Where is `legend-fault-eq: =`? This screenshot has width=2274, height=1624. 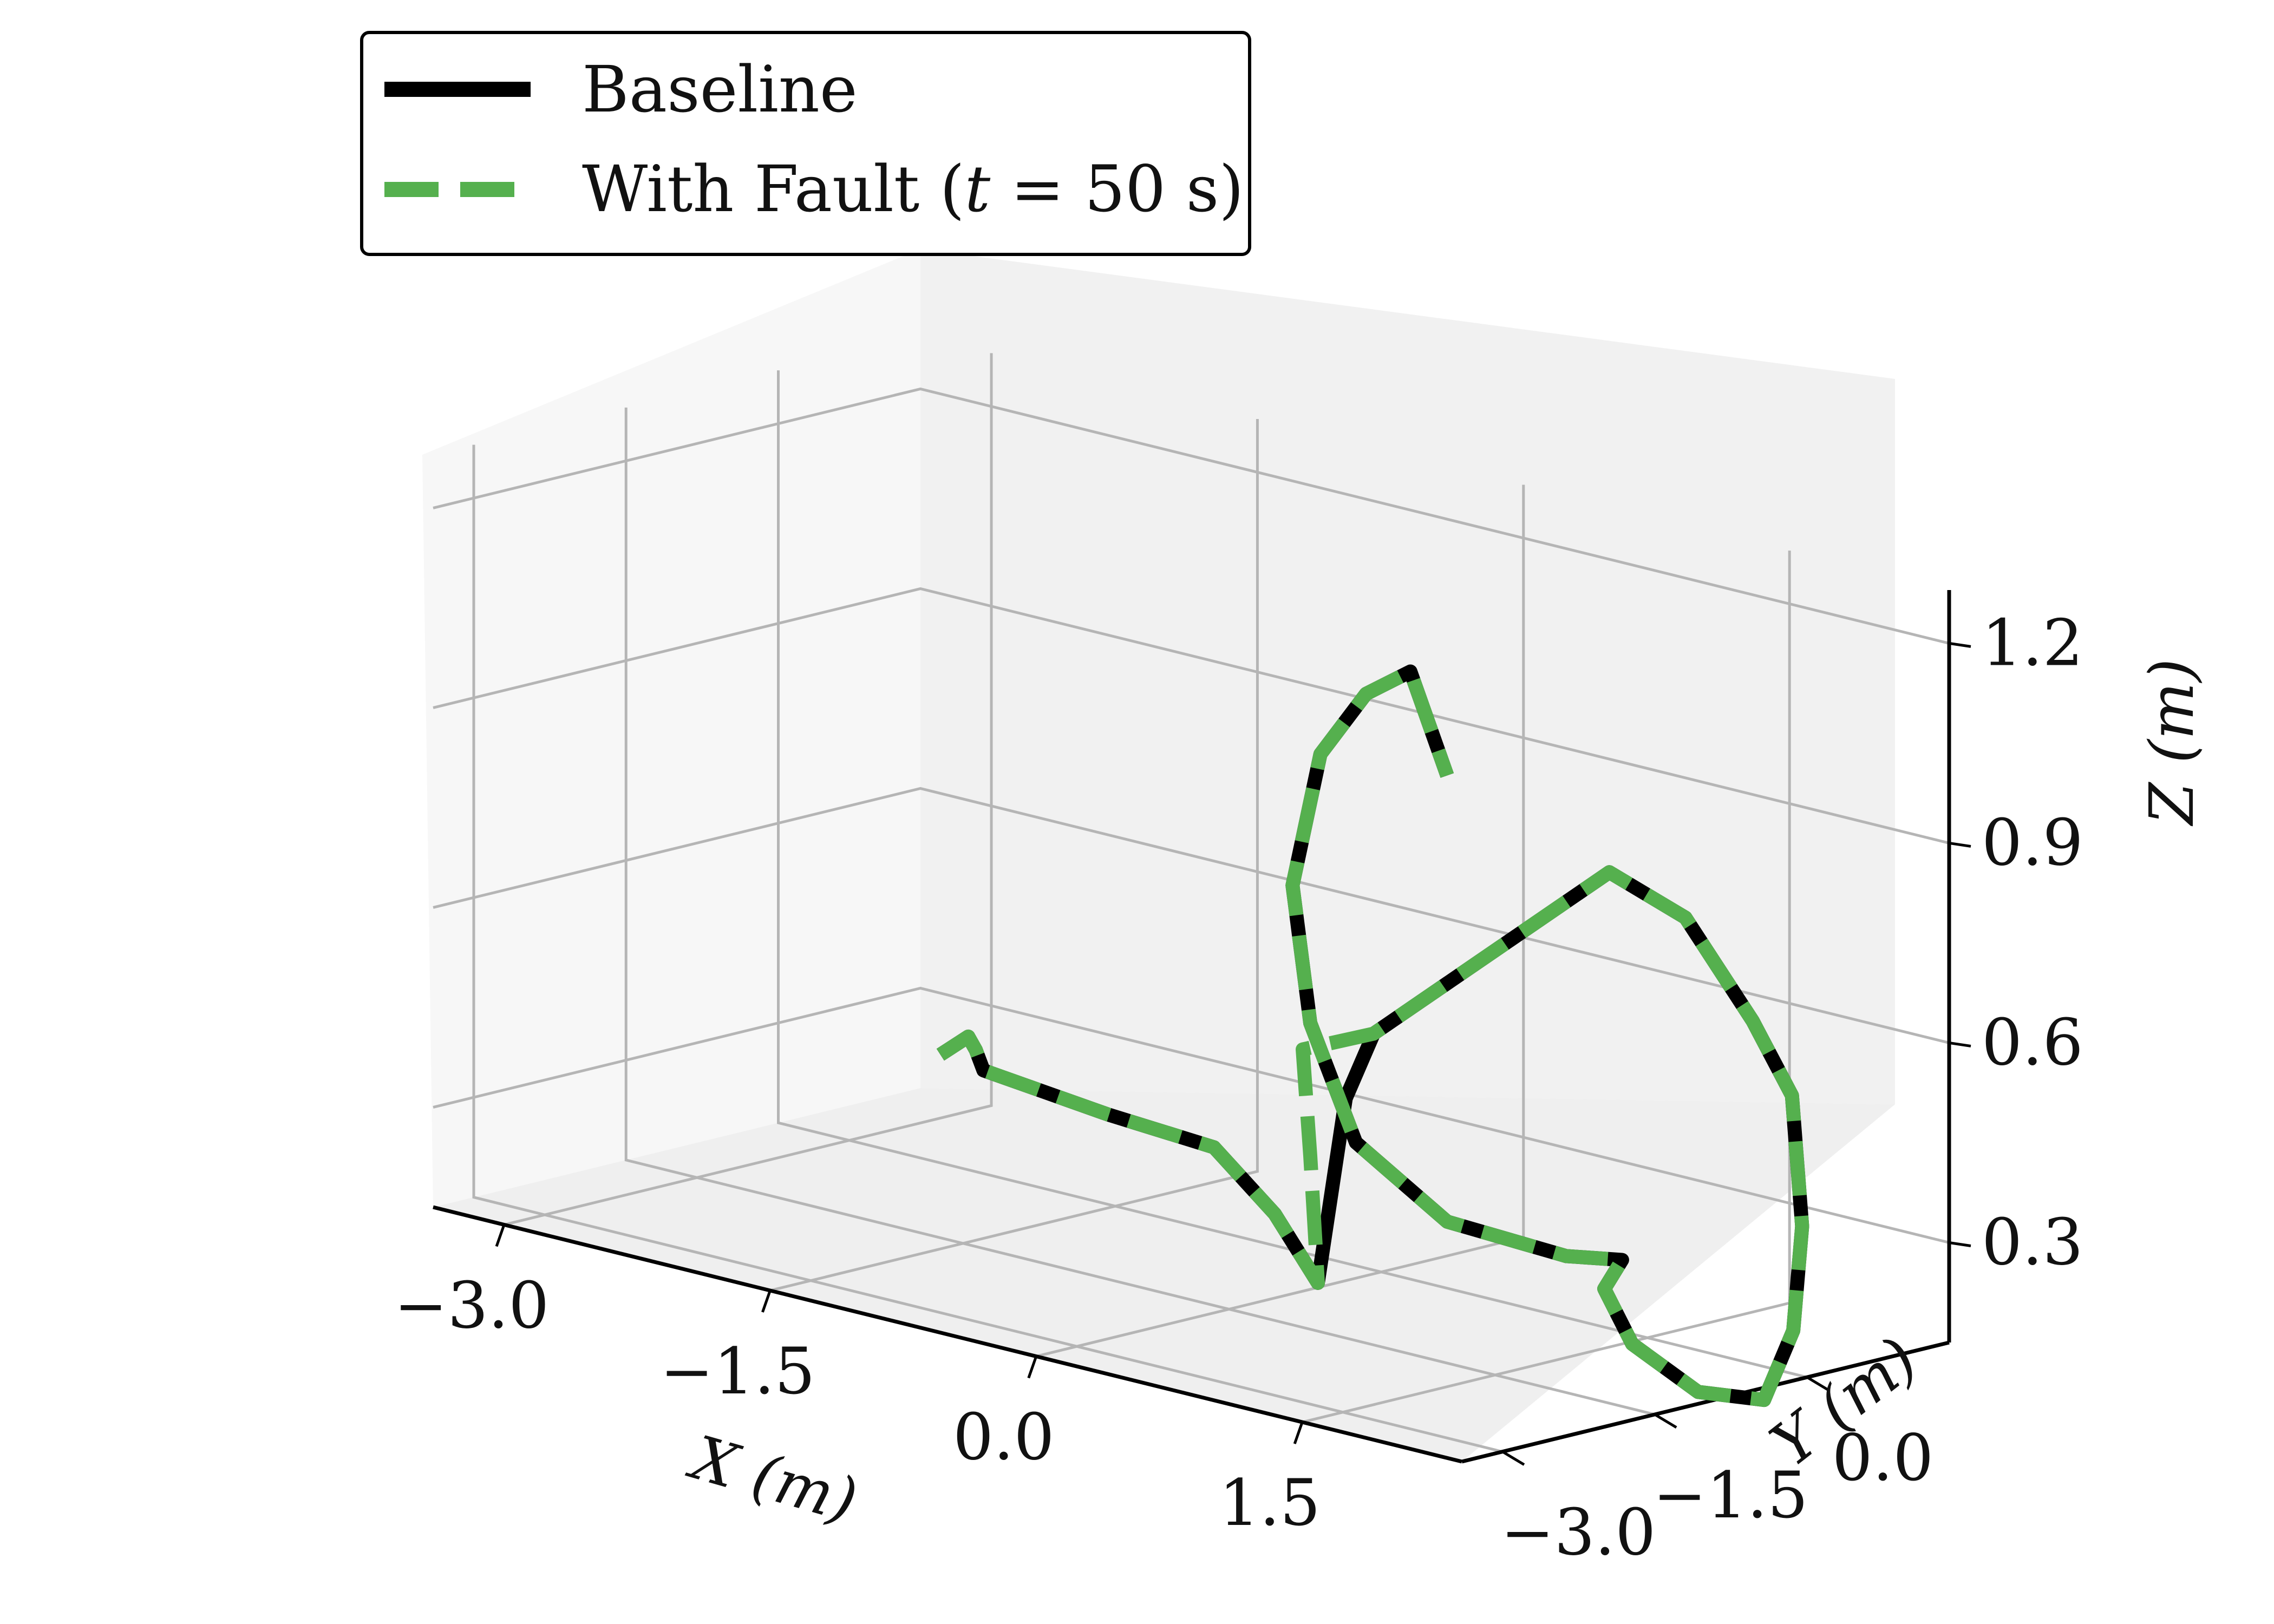 legend-fault-eq: = is located at coordinates (1037, 189).